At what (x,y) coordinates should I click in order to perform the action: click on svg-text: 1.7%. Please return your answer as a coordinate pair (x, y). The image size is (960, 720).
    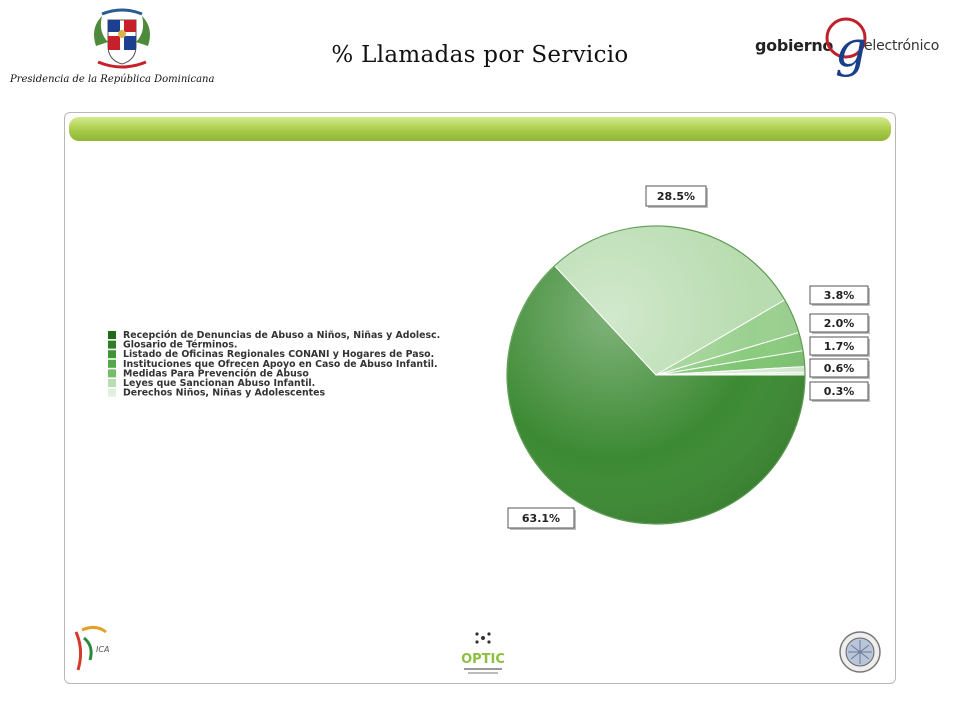
    Looking at the image, I should click on (839, 346).